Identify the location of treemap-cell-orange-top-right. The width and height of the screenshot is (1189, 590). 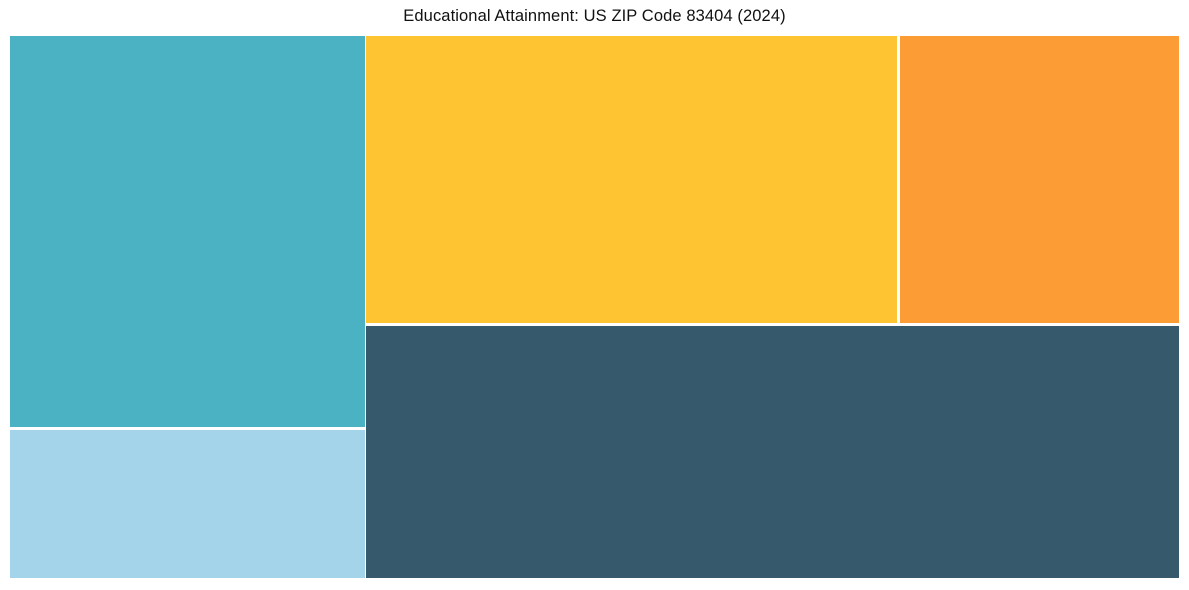
(1039, 179).